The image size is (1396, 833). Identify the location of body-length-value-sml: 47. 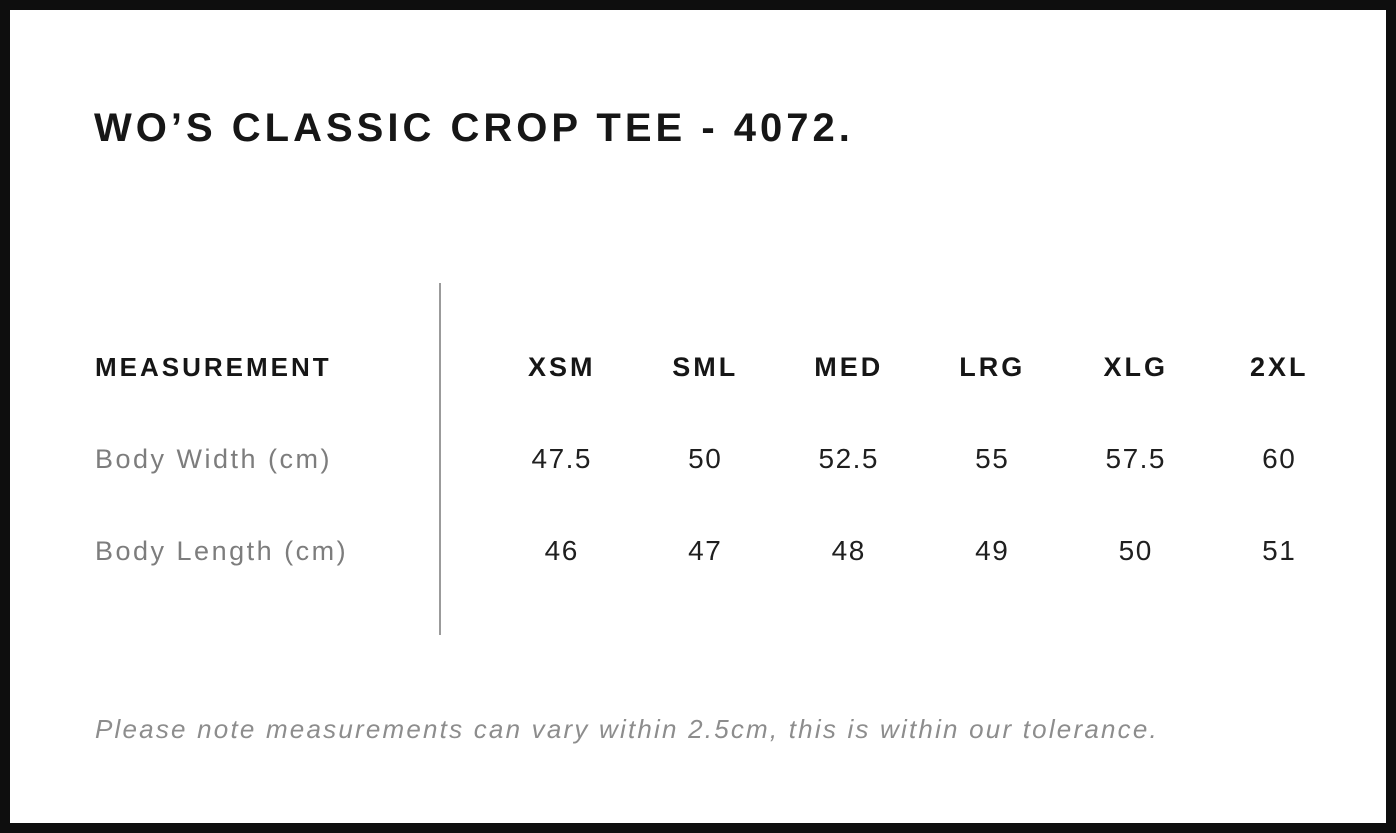
(705, 550).